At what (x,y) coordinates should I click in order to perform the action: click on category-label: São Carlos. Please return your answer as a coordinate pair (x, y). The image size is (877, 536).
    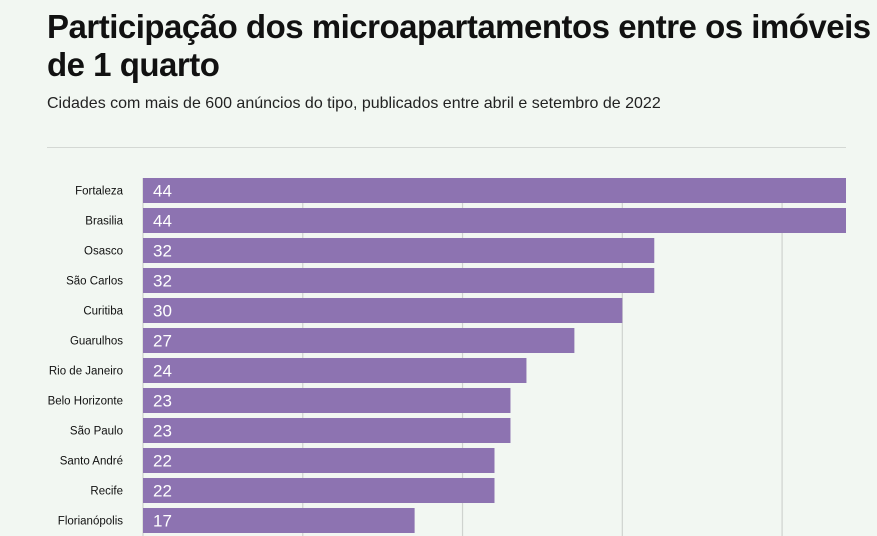
    Looking at the image, I should click on (94, 282).